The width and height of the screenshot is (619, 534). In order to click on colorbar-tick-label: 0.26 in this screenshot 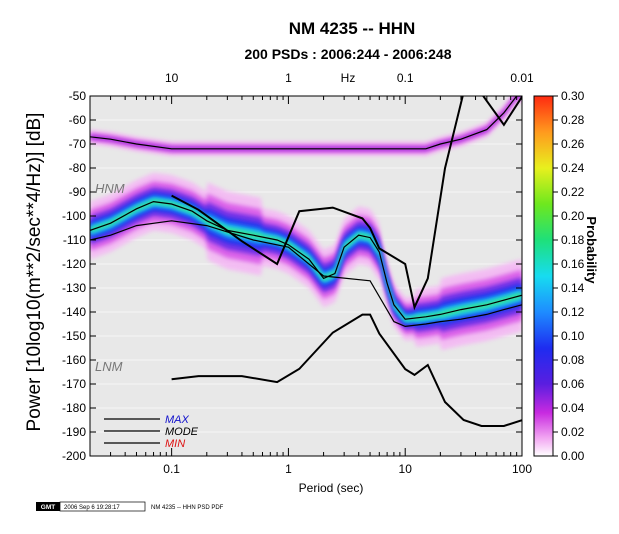, I will do `click(573, 144)`.